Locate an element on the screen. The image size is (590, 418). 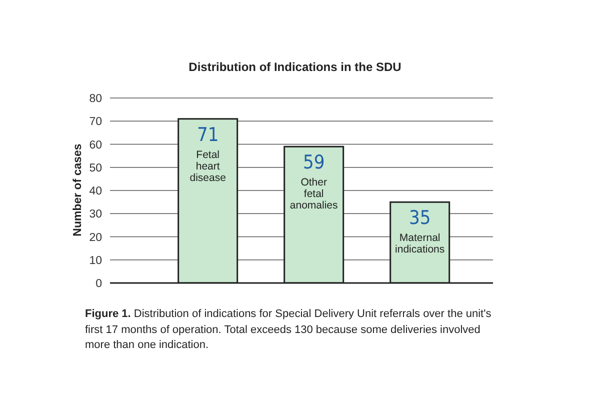
y-tick-label: 20 is located at coordinates (95, 238).